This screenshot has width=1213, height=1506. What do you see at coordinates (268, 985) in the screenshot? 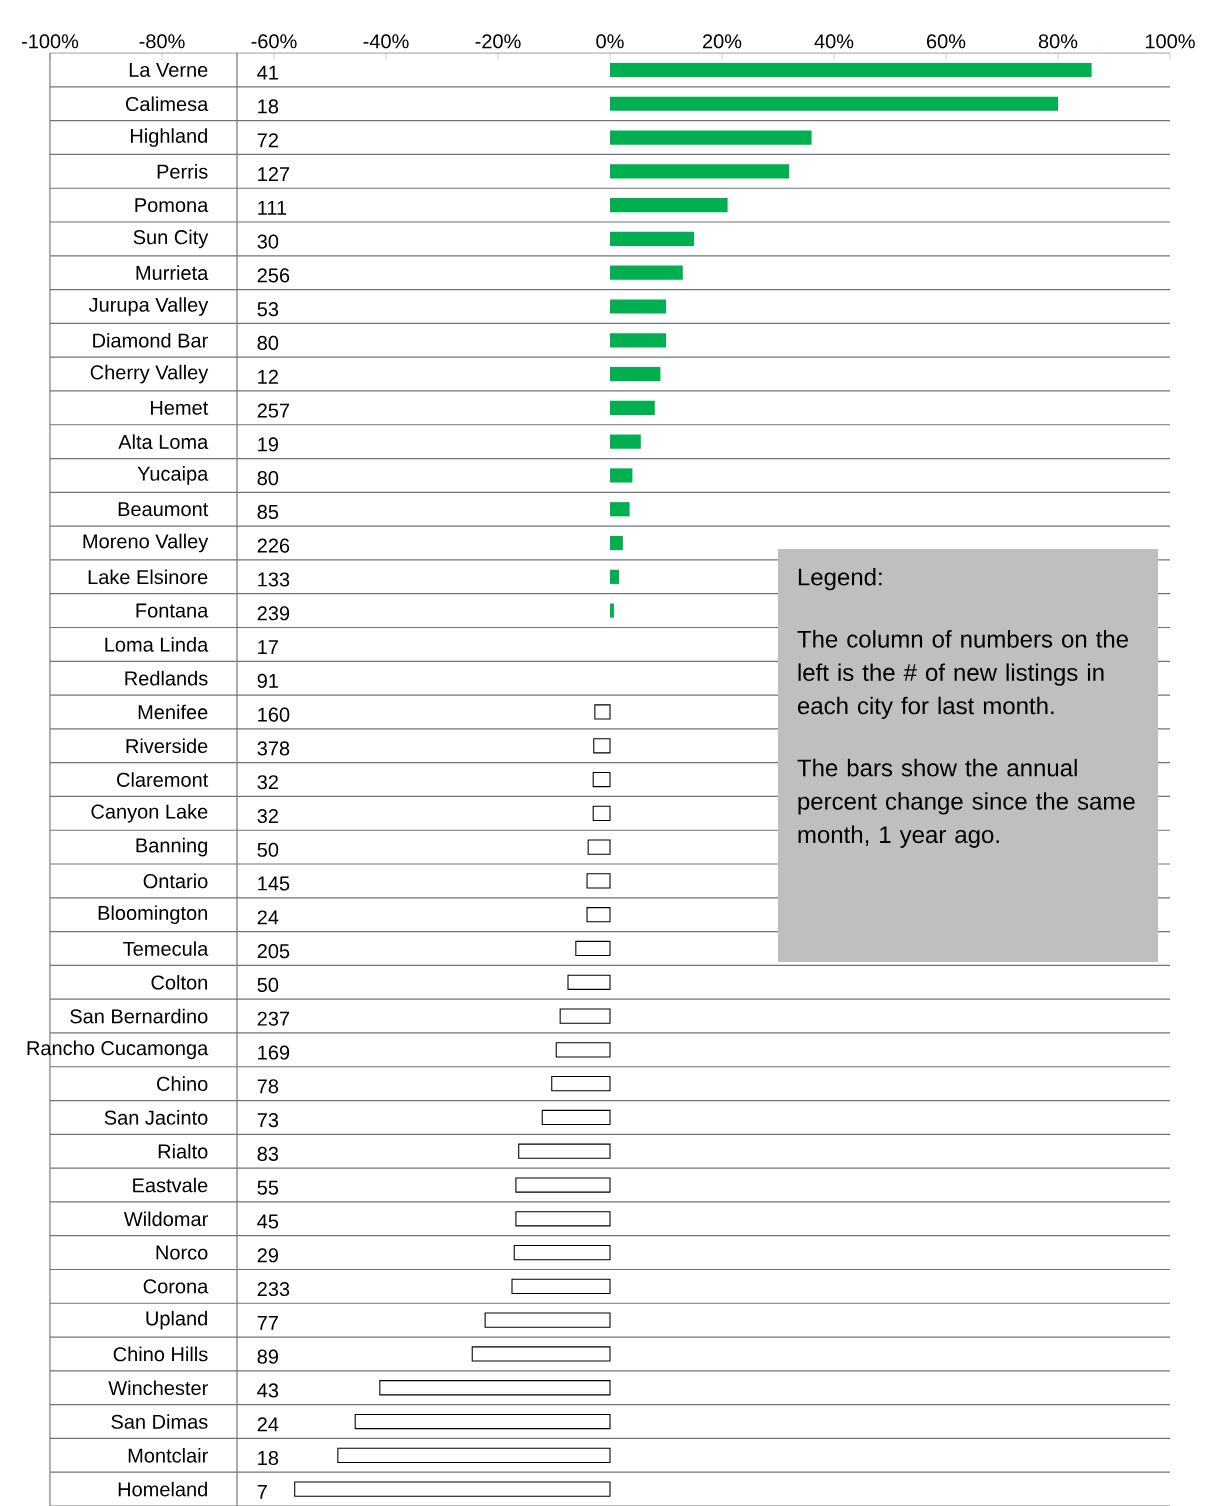
I see `annotation: 50` at bounding box center [268, 985].